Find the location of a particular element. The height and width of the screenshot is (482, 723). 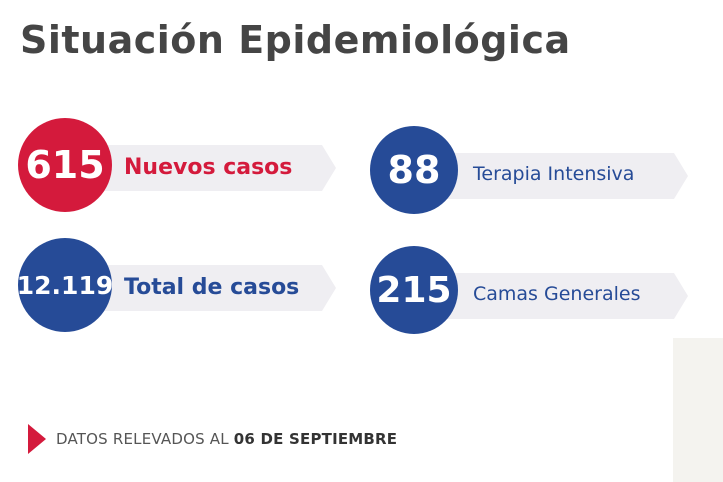

stat-nuevos-casos: 615 Nuevos casos is located at coordinates (177, 168).